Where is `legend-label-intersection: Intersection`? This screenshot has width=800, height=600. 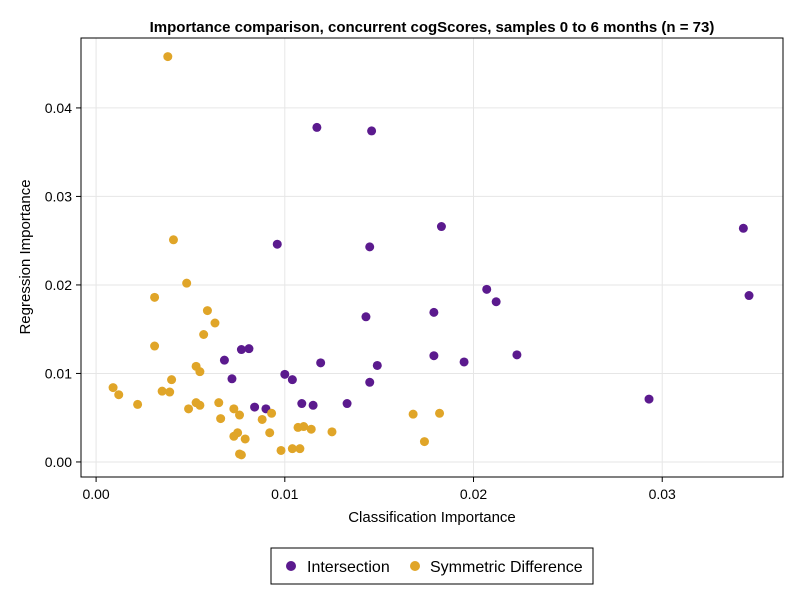 legend-label-intersection: Intersection is located at coordinates (348, 567).